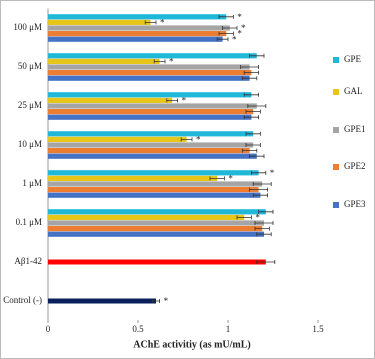  Describe the element at coordinates (30, 105) in the screenshot. I see `y-tick-label: 25 μM` at that location.